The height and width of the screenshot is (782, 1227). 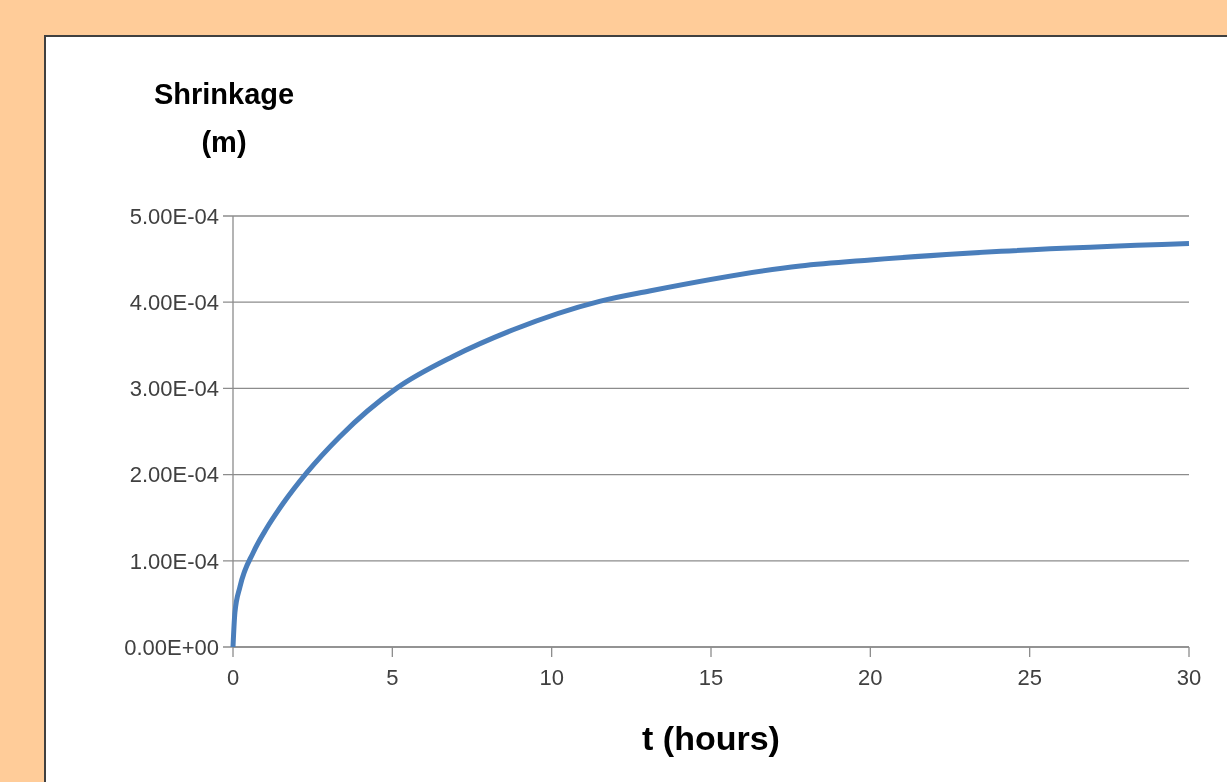 What do you see at coordinates (174, 302) in the screenshot?
I see `y-tick-label: 4.00E-04` at bounding box center [174, 302].